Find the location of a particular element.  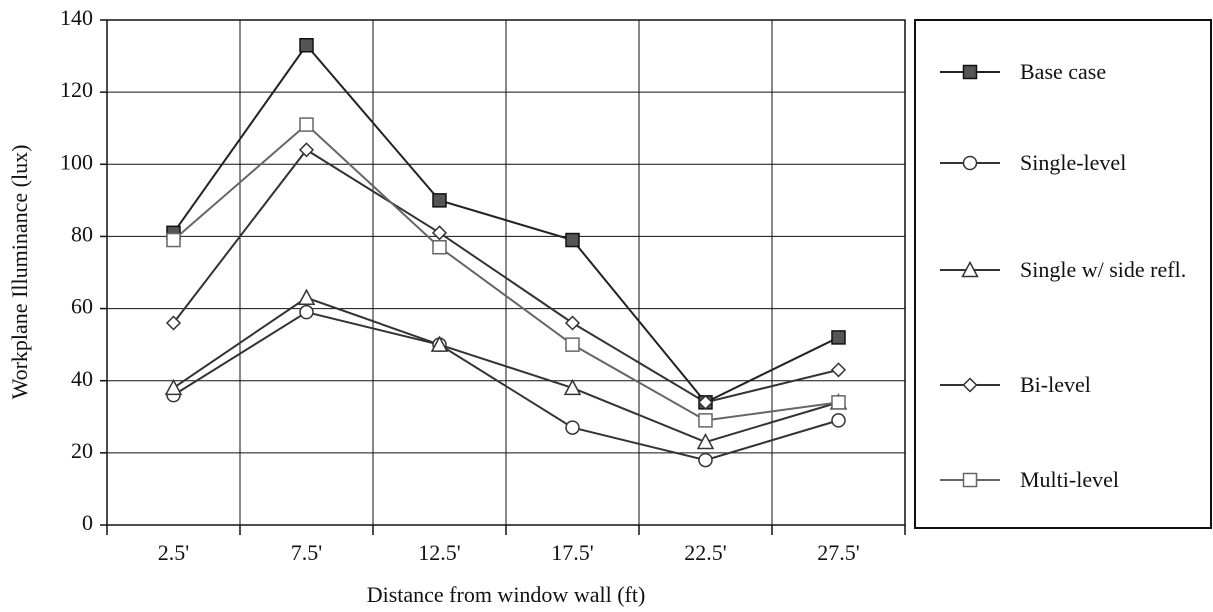

x-axis-label: Distance from window wall (ft) is located at coordinates (506, 594).